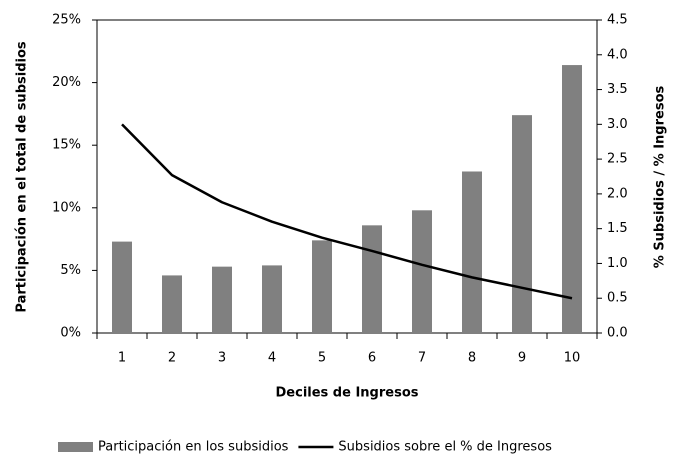 This screenshot has height=459, width=675. What do you see at coordinates (347, 393) in the screenshot?
I see `x-axis-title: Deciles de Ingresos` at bounding box center [347, 393].